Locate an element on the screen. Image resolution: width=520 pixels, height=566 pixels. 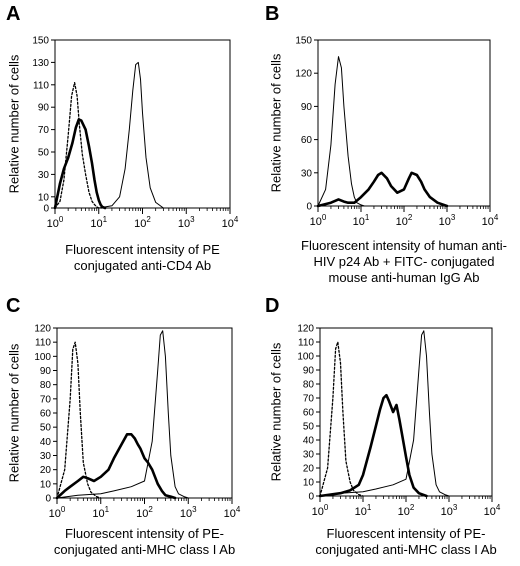
x-axis-label-line: conjugated anti-CD4 Ab is located at coordinates (142, 265).